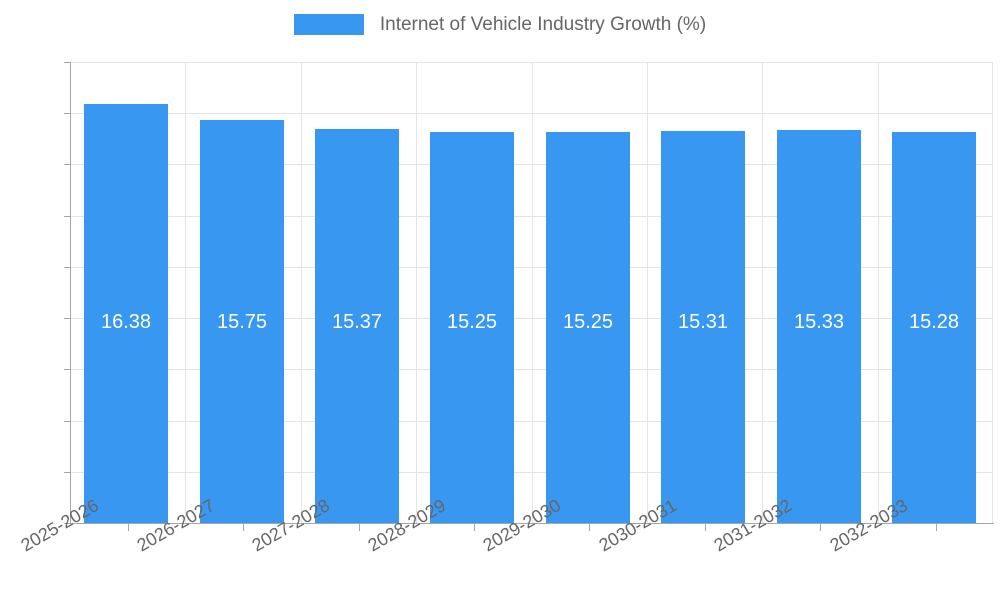  Describe the element at coordinates (126, 313) in the screenshot. I see `bar-2025-2026` at that location.